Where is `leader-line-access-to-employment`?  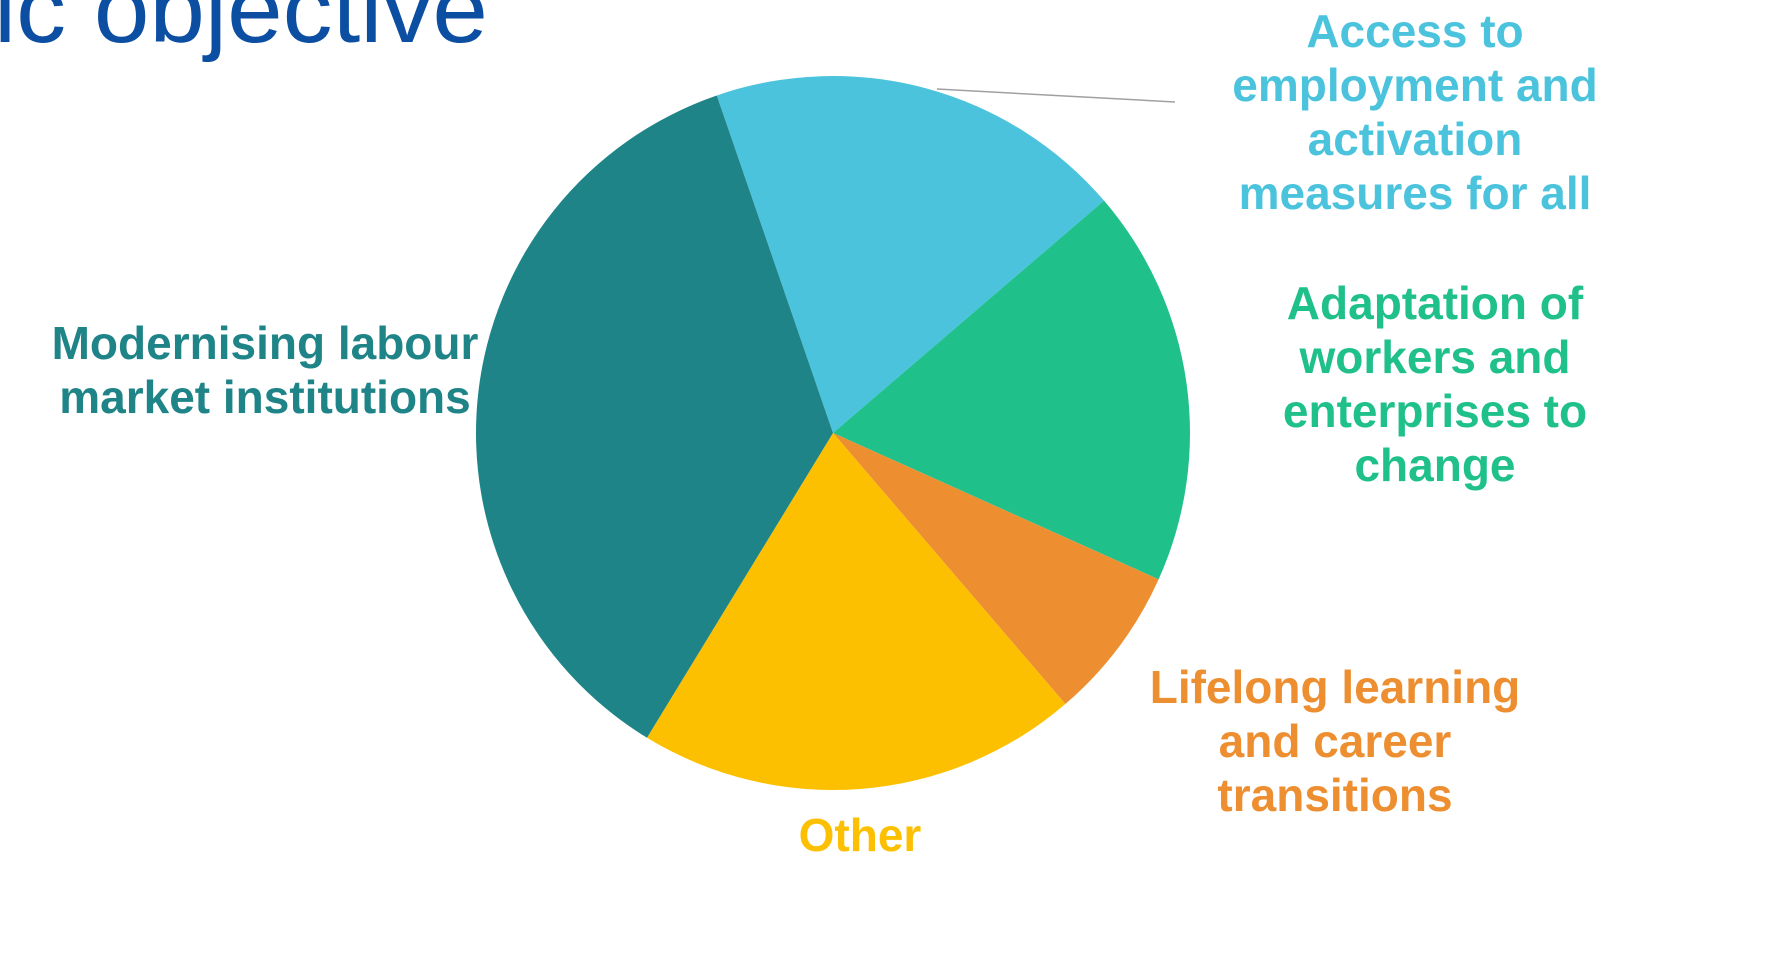 leader-line-access-to-employment is located at coordinates (1056, 95).